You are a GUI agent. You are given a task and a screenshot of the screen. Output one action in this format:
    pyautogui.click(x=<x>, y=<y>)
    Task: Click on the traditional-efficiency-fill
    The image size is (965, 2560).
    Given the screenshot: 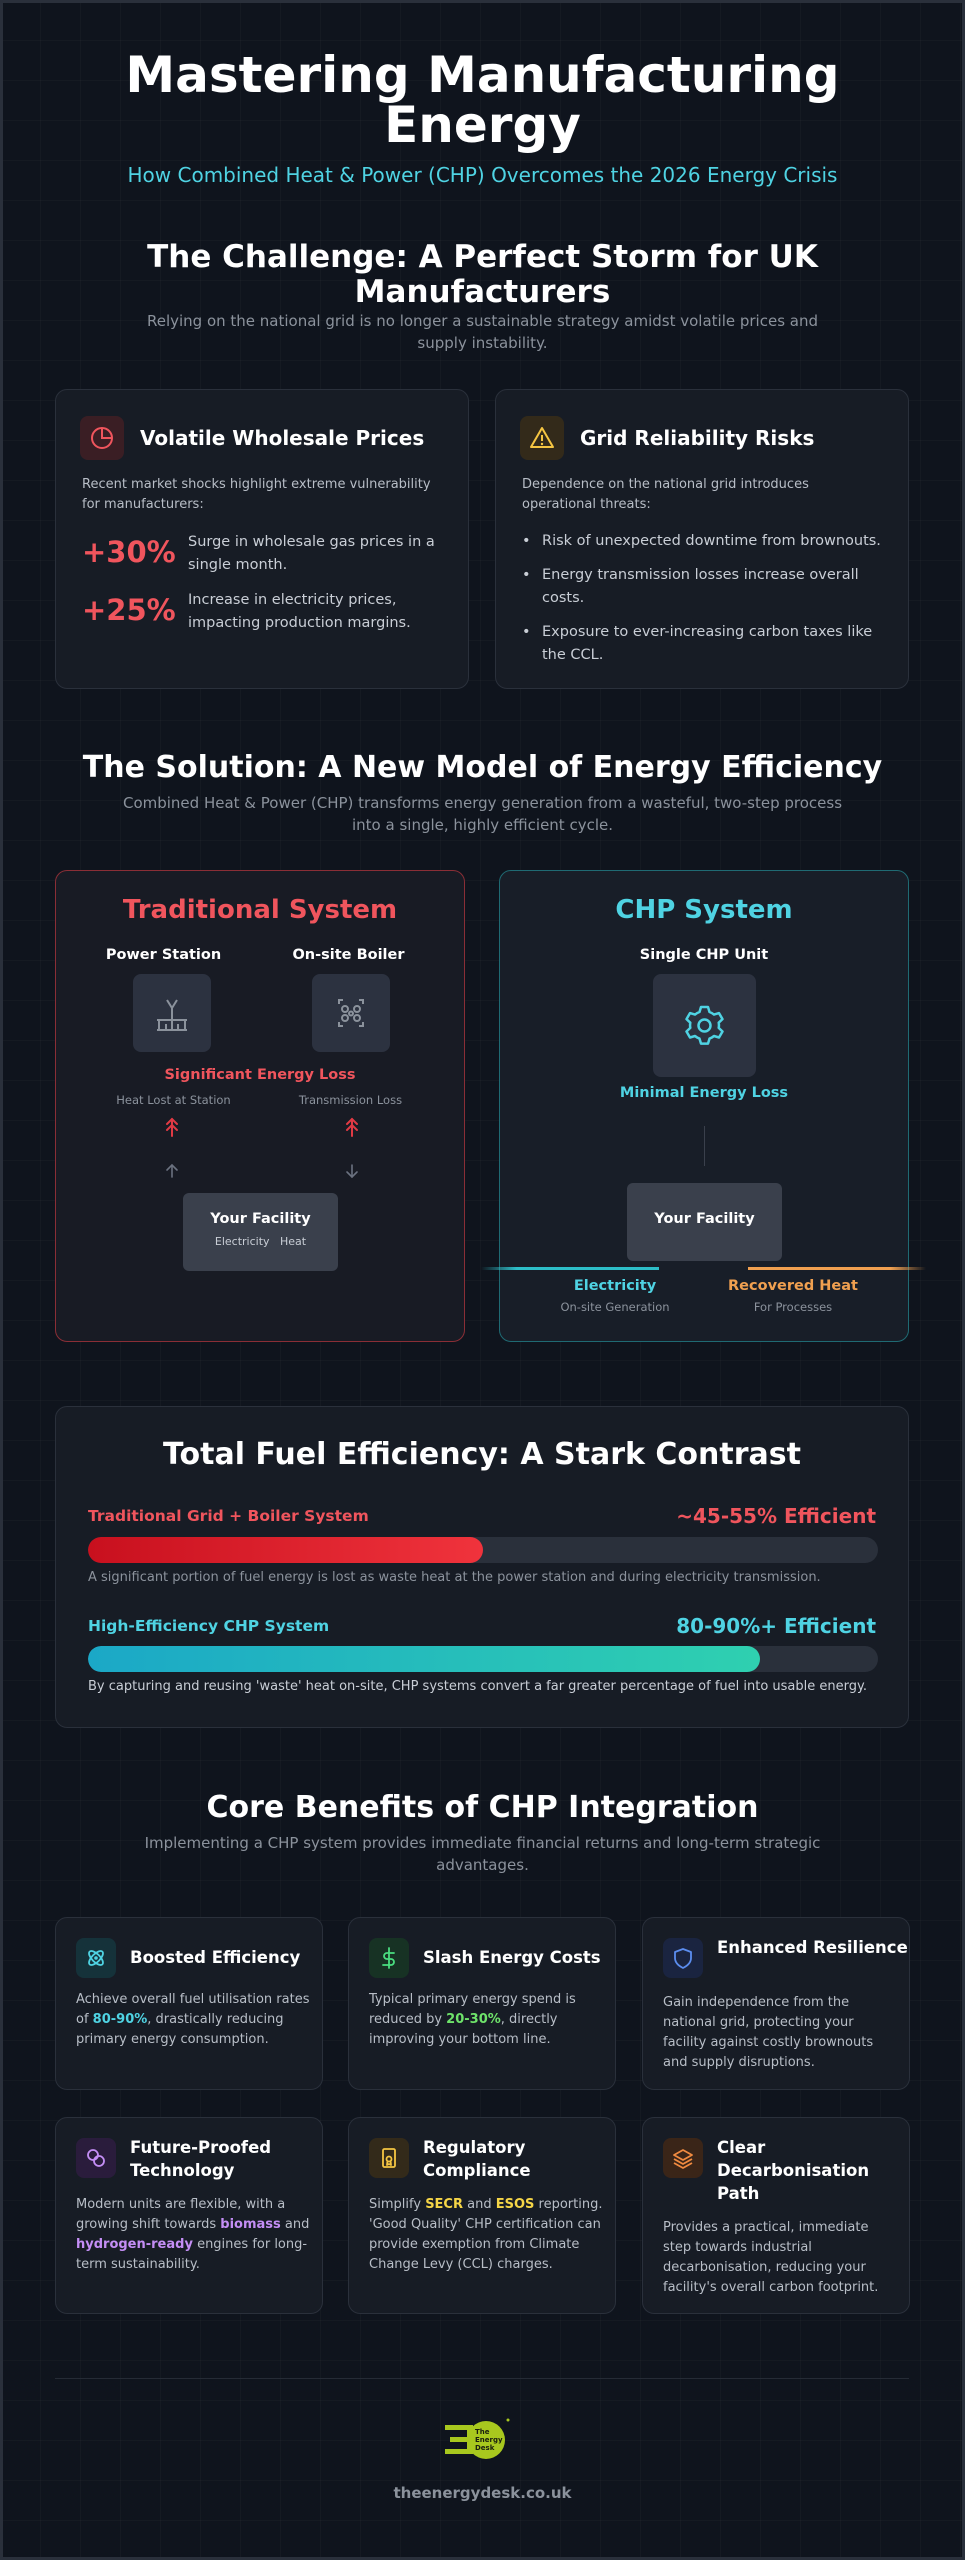 What is the action you would take?
    pyautogui.click(x=285, y=1550)
    